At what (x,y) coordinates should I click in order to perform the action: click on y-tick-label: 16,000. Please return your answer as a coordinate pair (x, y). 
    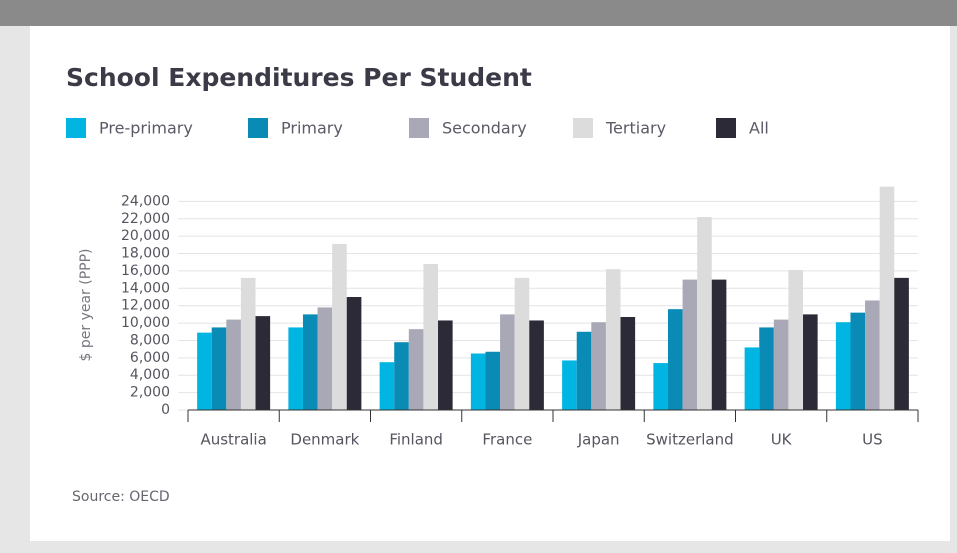
    Looking at the image, I should click on (145, 271).